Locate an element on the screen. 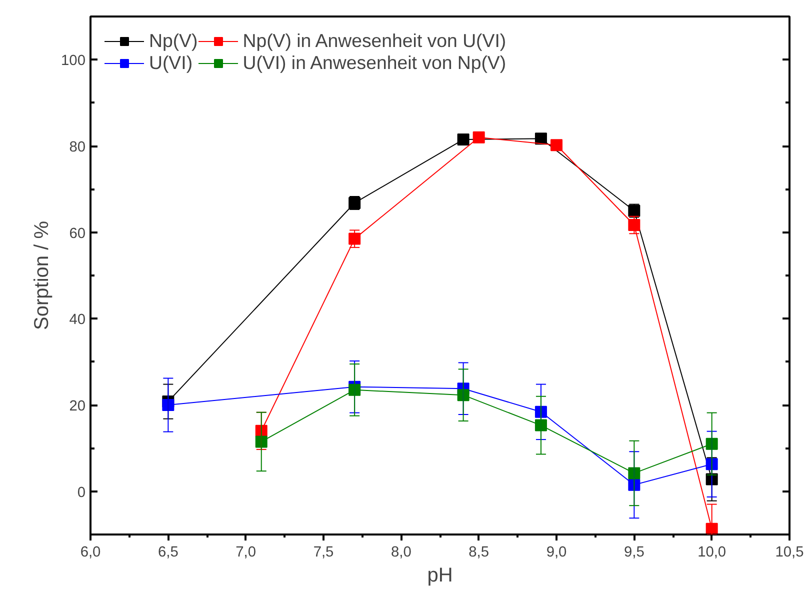 This screenshot has width=807, height=594. x-tick-label: 9,5 is located at coordinates (634, 552).